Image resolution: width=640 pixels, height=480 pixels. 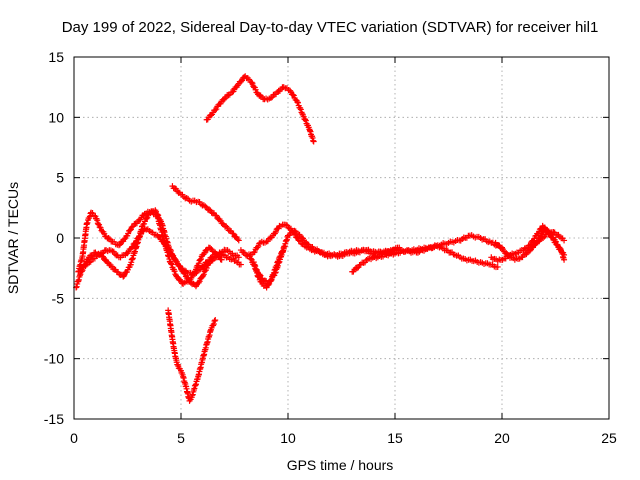 I want to click on y-tick-label: 0, so click(x=60, y=238).